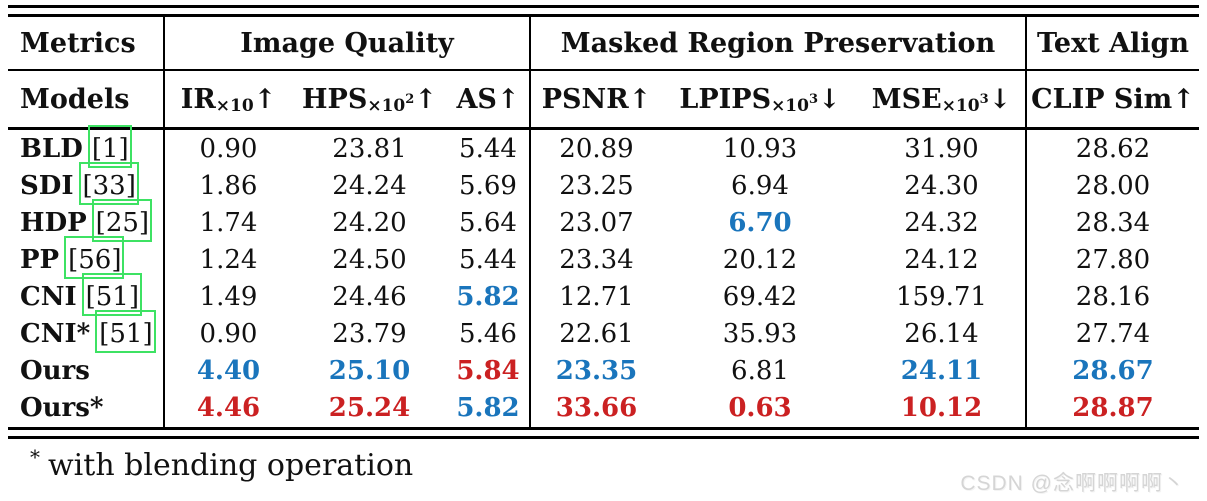 The height and width of the screenshot is (501, 1207). Describe the element at coordinates (231, 465) in the screenshot. I see `footnote-text: with blending operation` at that location.